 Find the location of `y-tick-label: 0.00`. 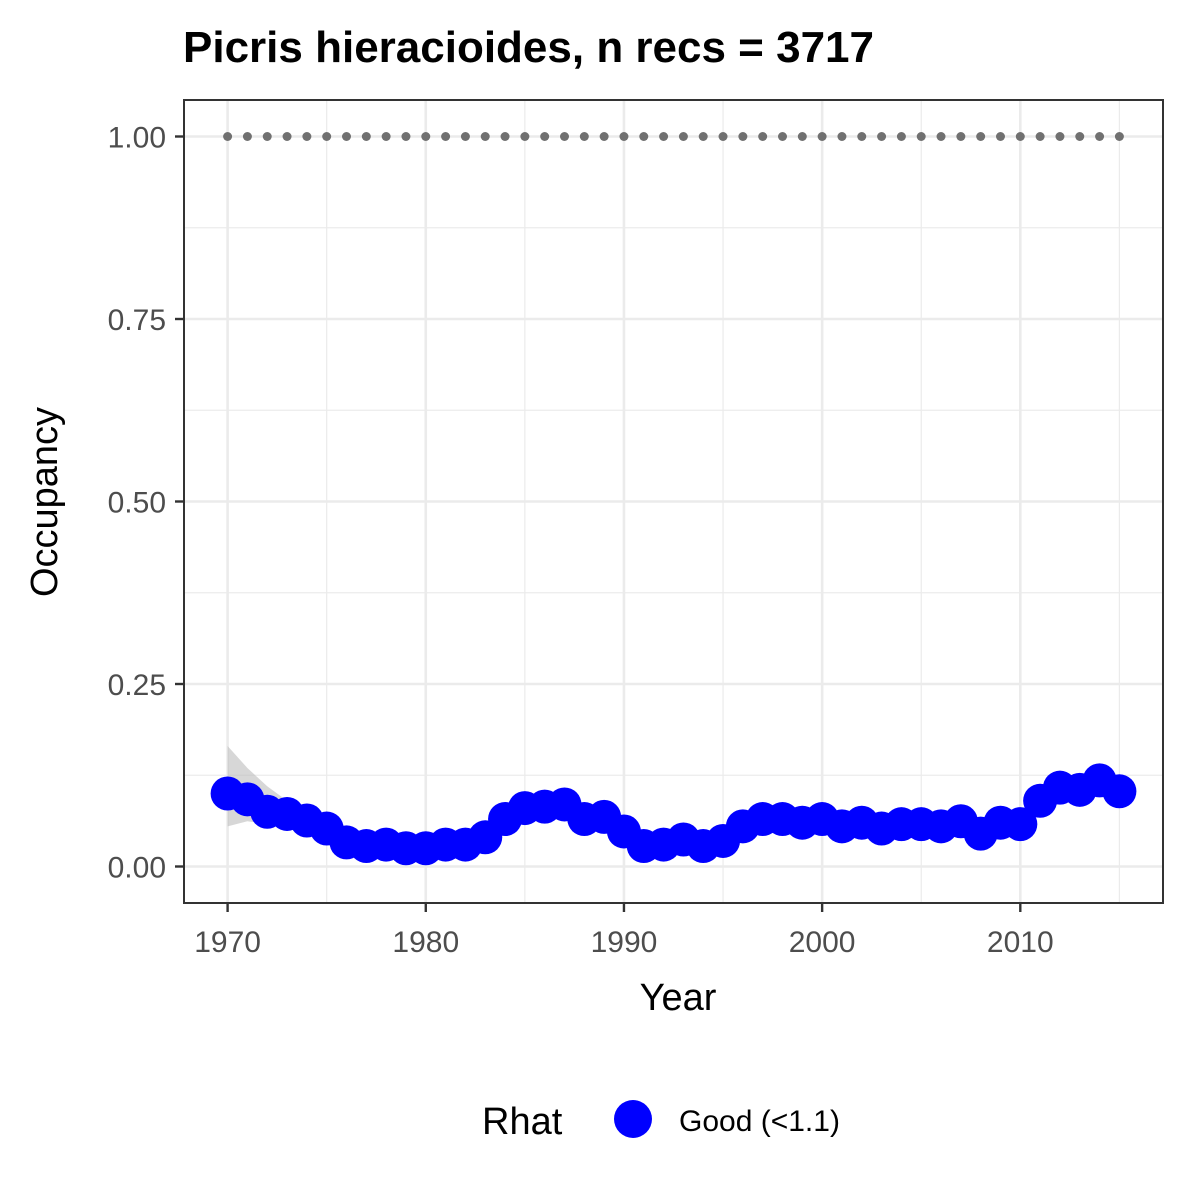

y-tick-label: 0.00 is located at coordinates (137, 868).